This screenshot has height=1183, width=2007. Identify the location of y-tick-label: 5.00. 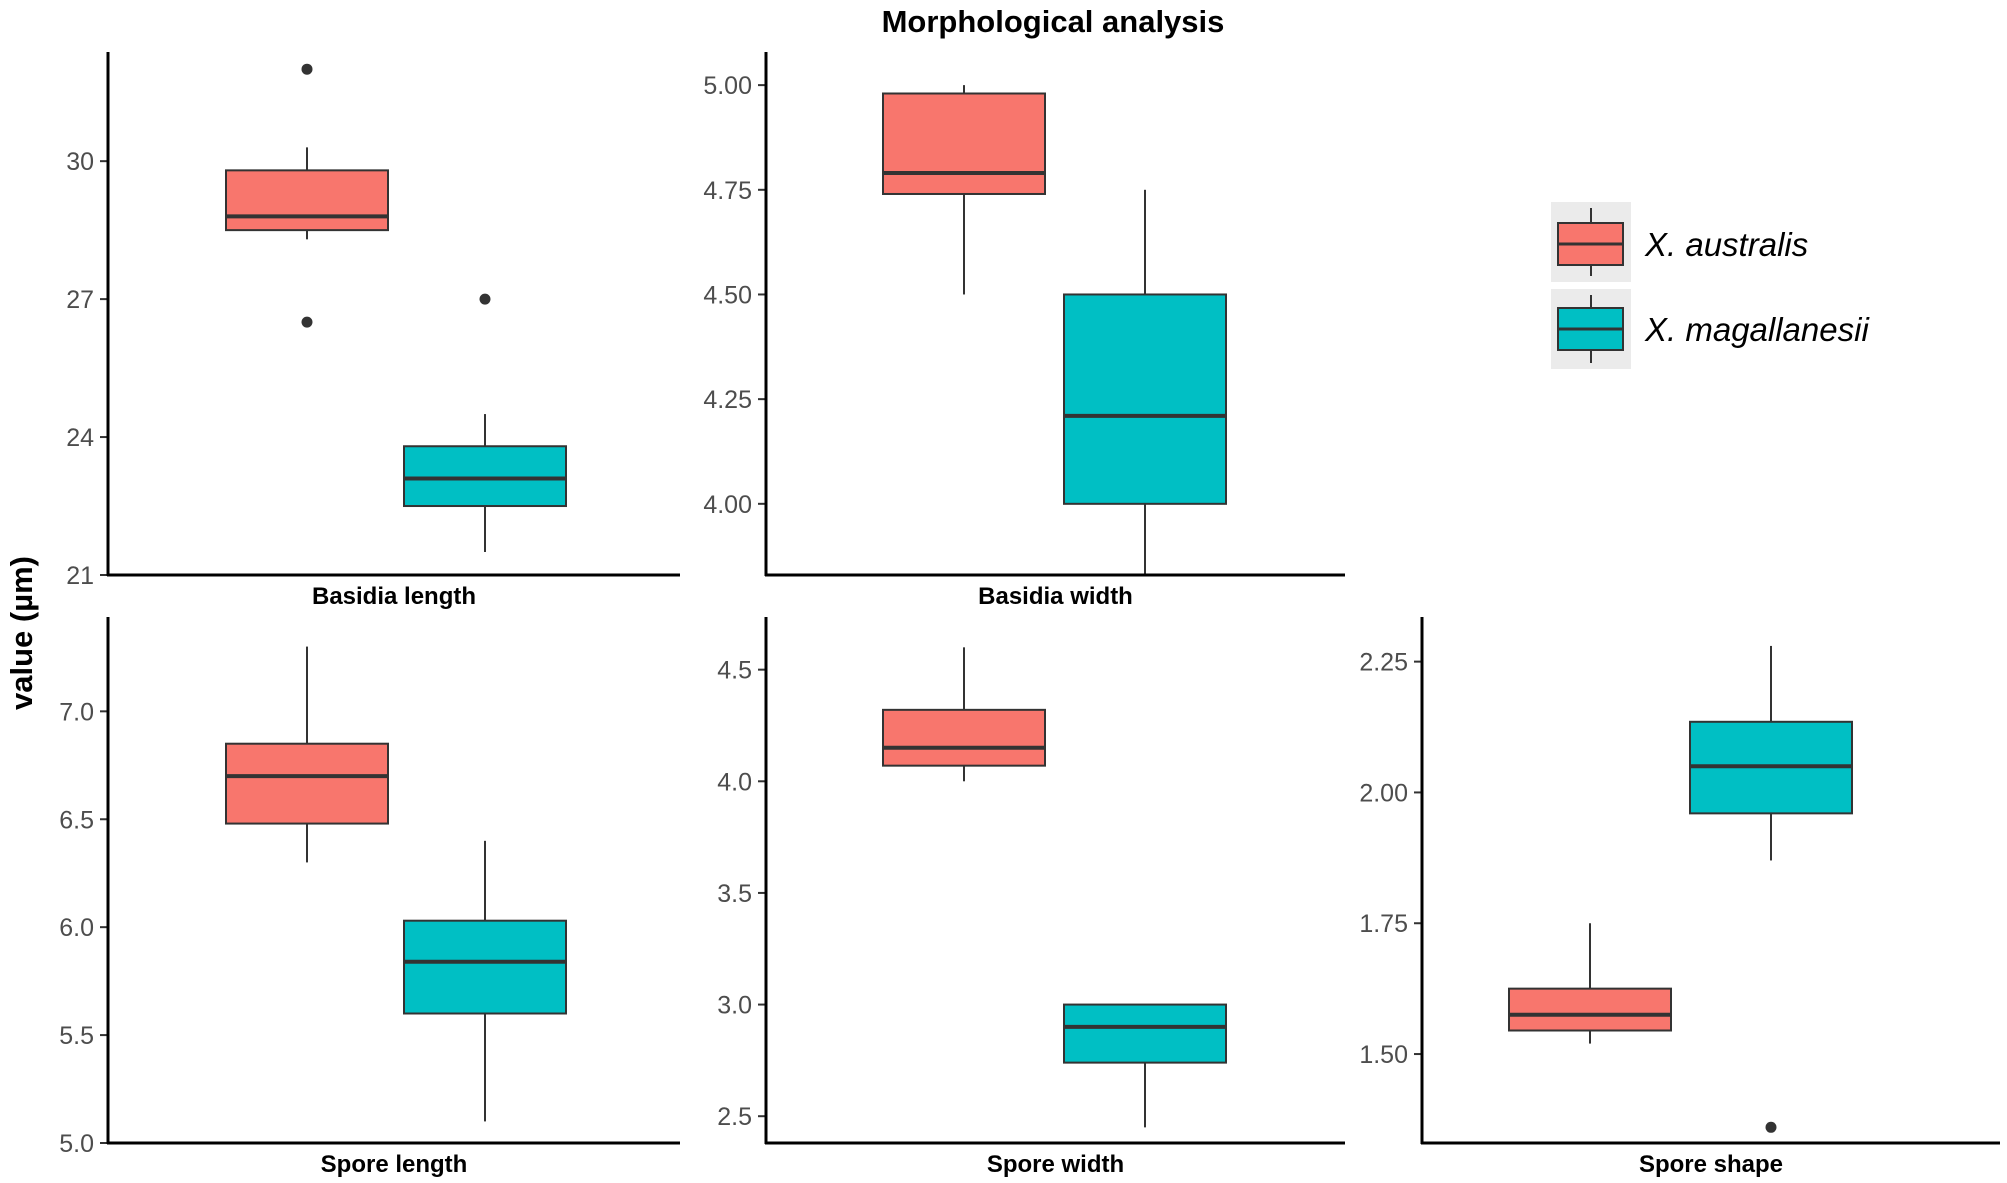
(727, 86).